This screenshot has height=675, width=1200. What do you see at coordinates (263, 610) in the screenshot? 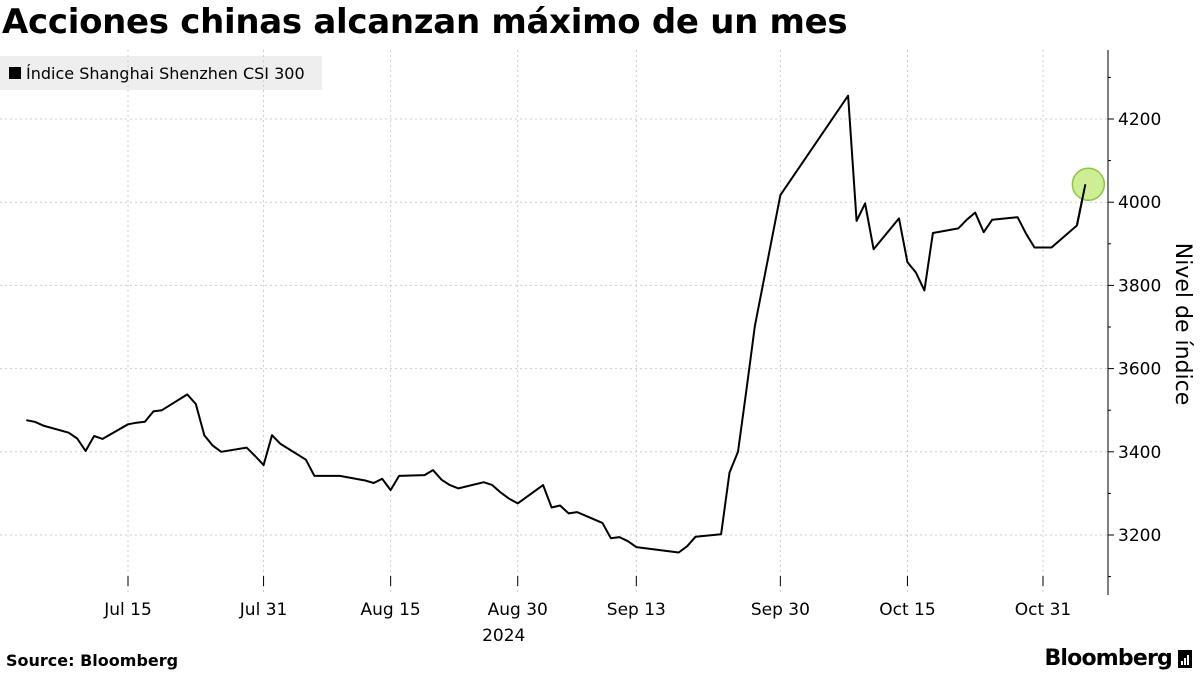
I see `x-tick-label: Jul 31` at bounding box center [263, 610].